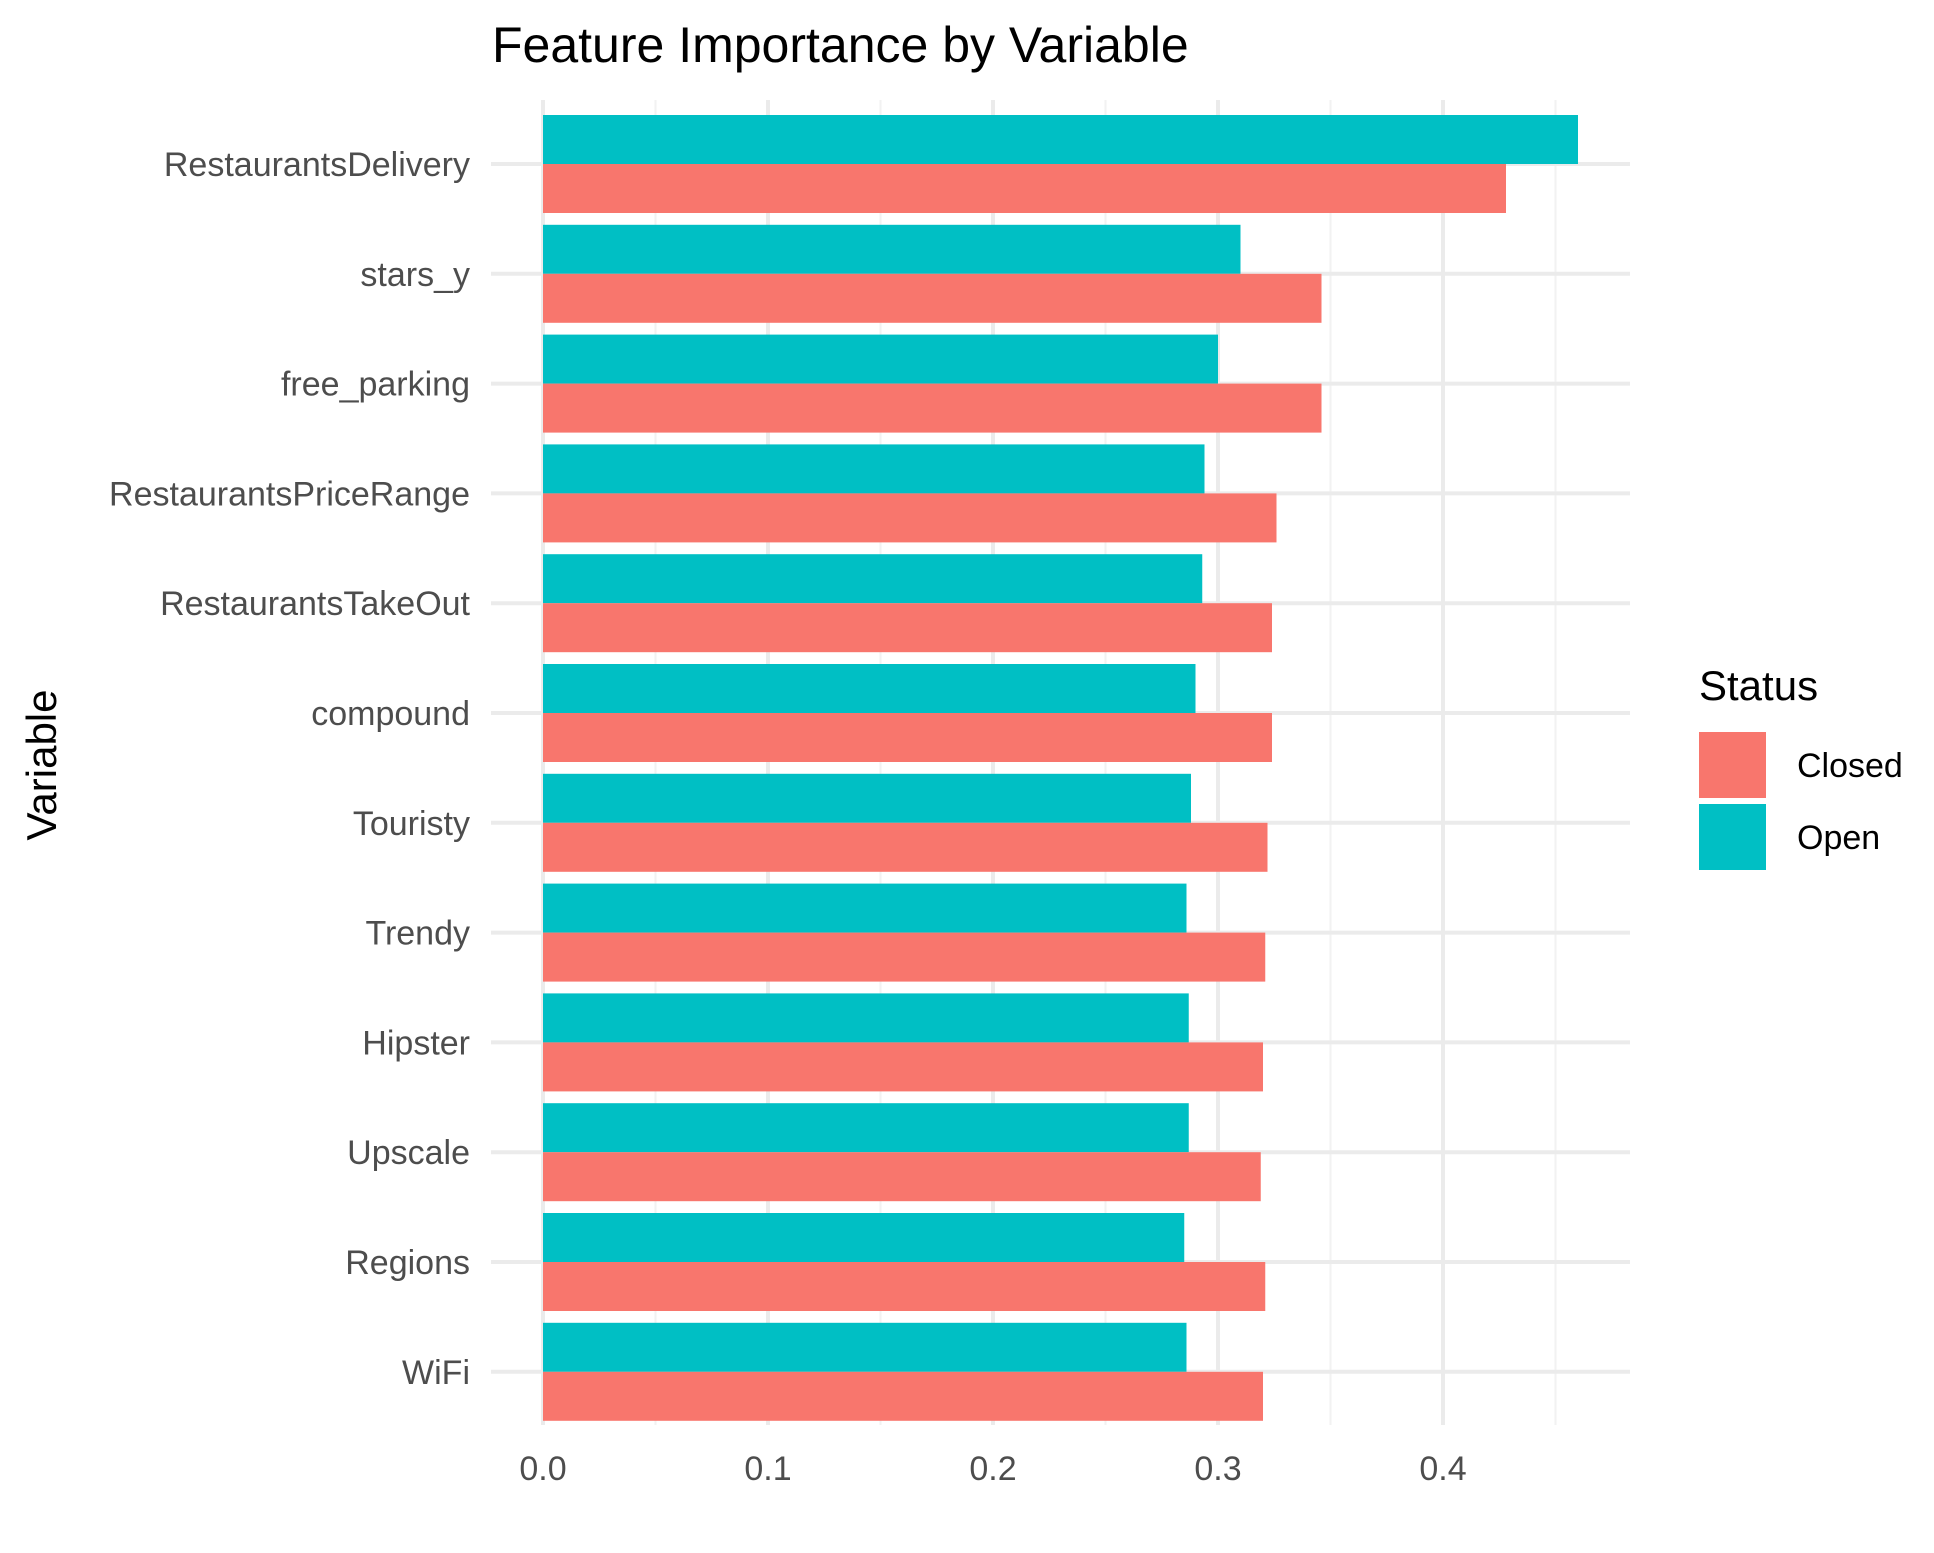 The height and width of the screenshot is (1553, 1934). Describe the element at coordinates (375, 385) in the screenshot. I see `category-label: free_parking` at that location.